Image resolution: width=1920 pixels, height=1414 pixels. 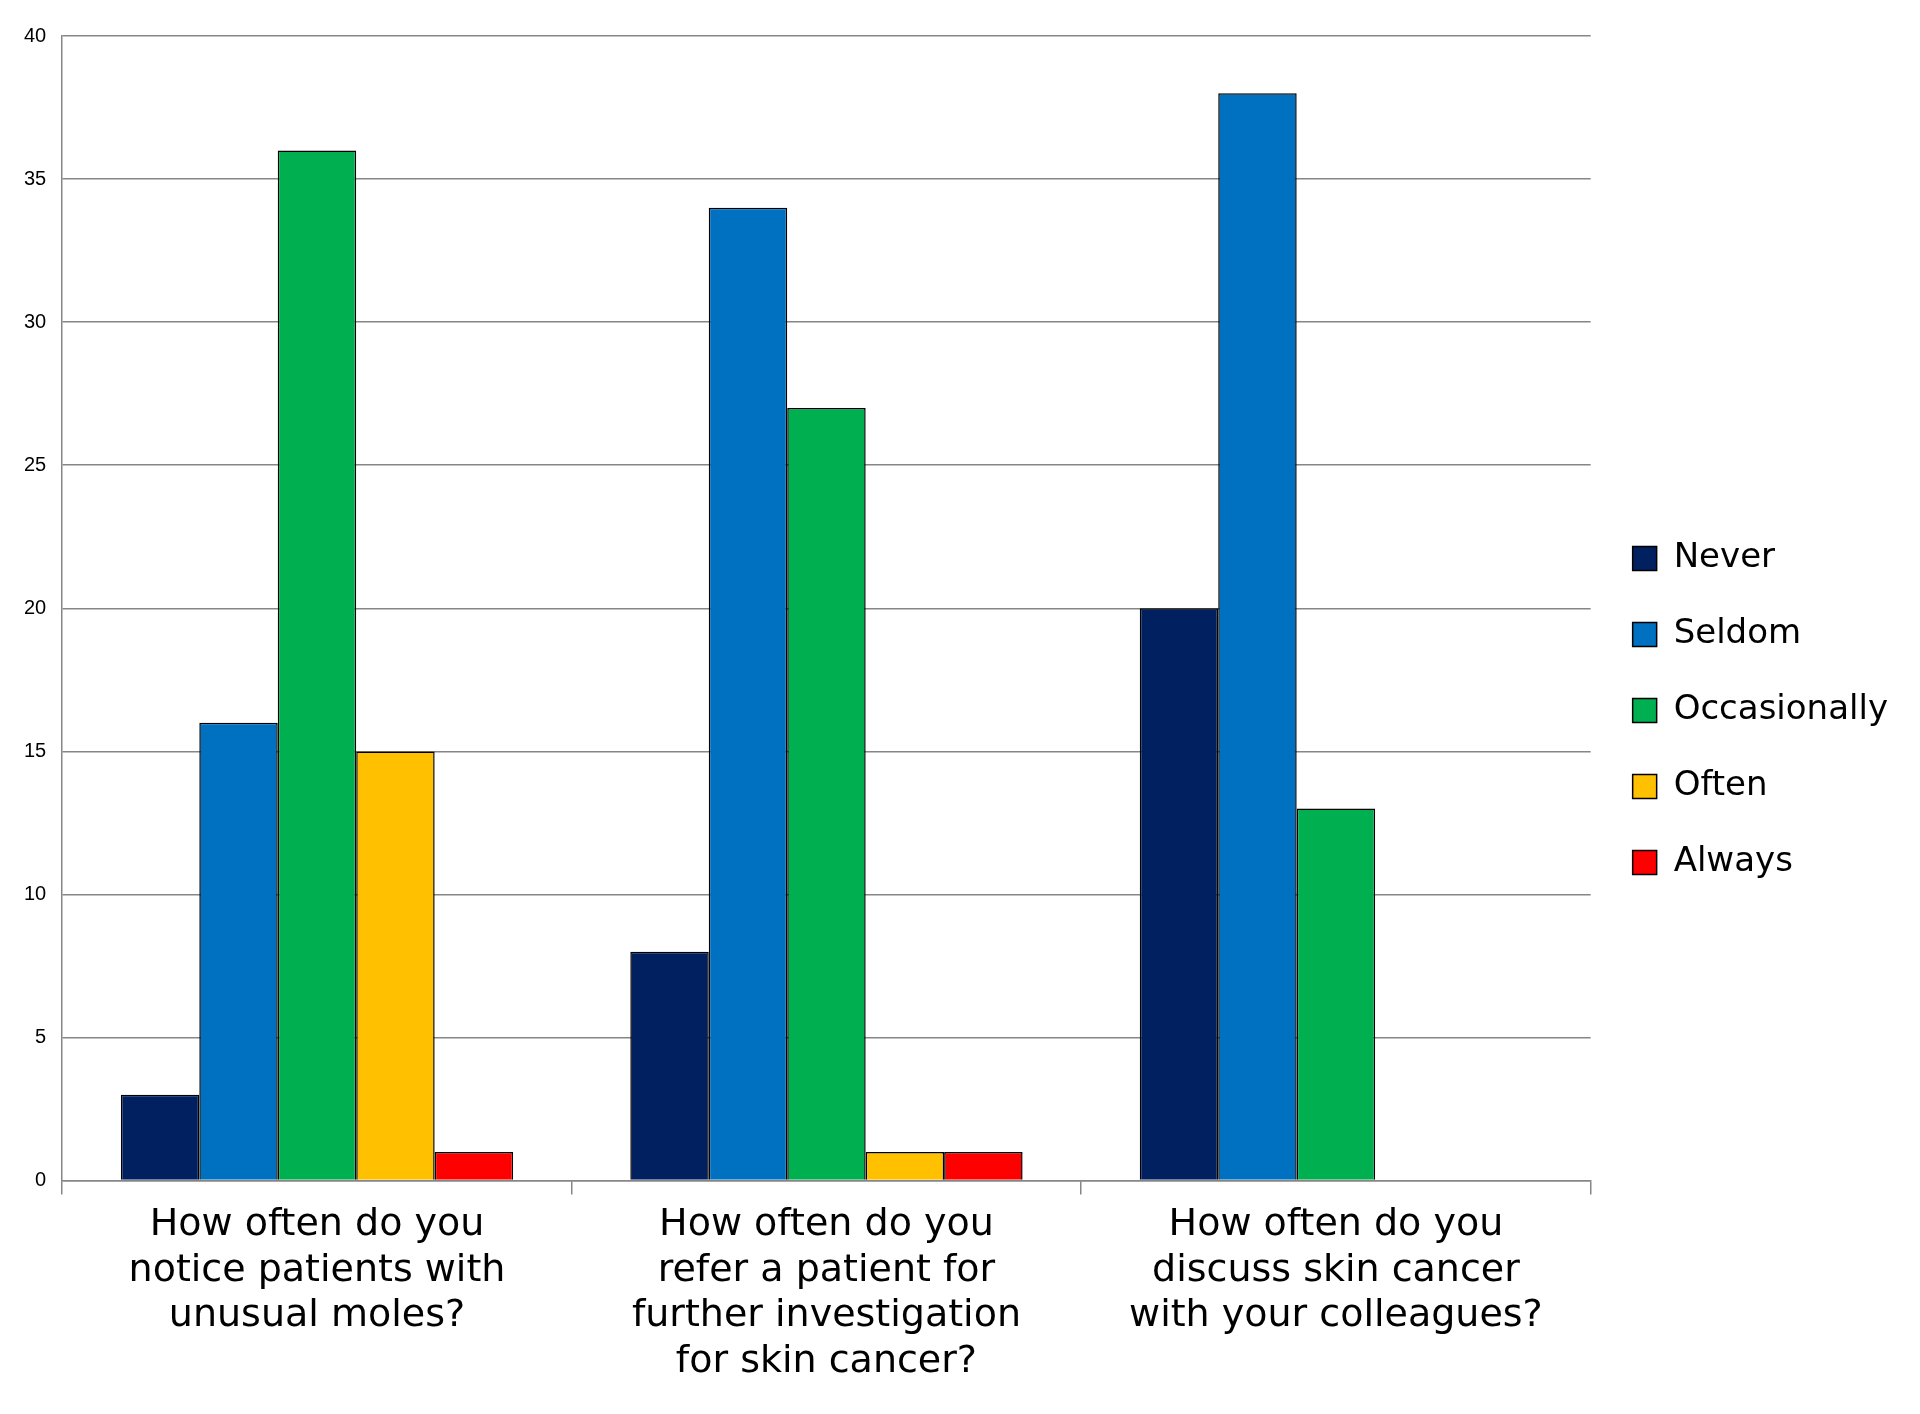 What do you see at coordinates (35, 463) in the screenshot?
I see `y-tick-label: 25` at bounding box center [35, 463].